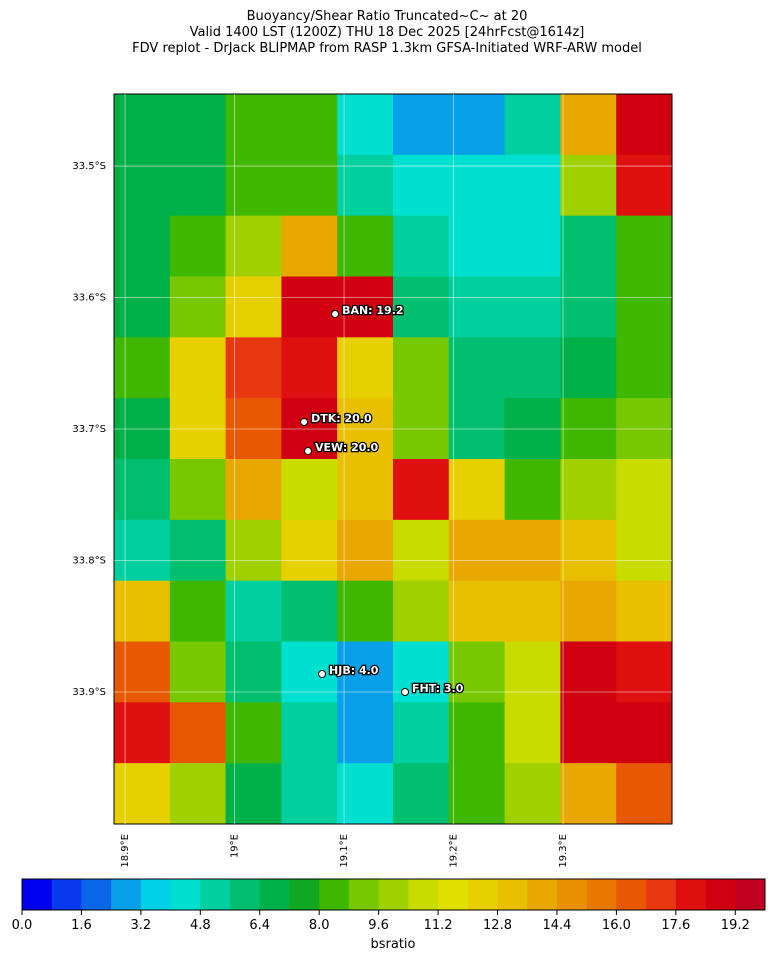  What do you see at coordinates (81, 925) in the screenshot?
I see `colorbar-tick-label: 1.6` at bounding box center [81, 925].